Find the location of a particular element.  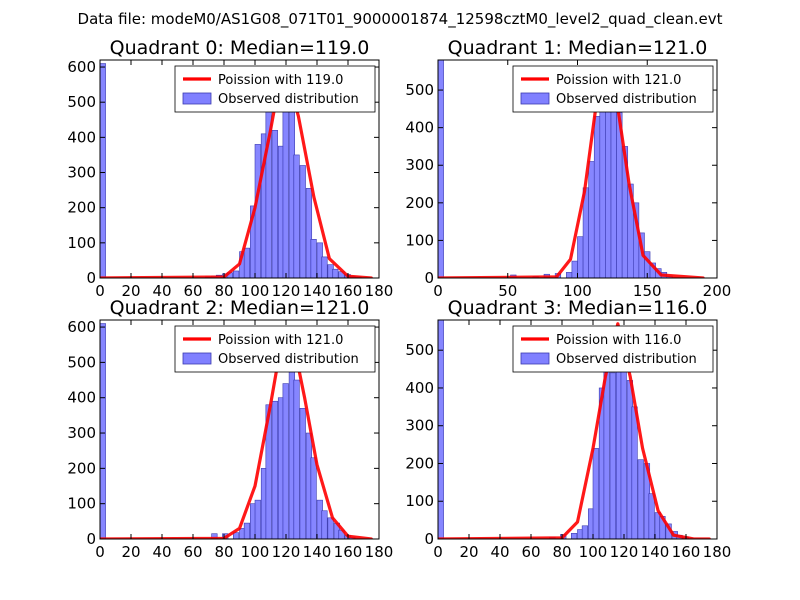

panel-title: Quadrant 0: Median=119.0 is located at coordinates (240, 48).